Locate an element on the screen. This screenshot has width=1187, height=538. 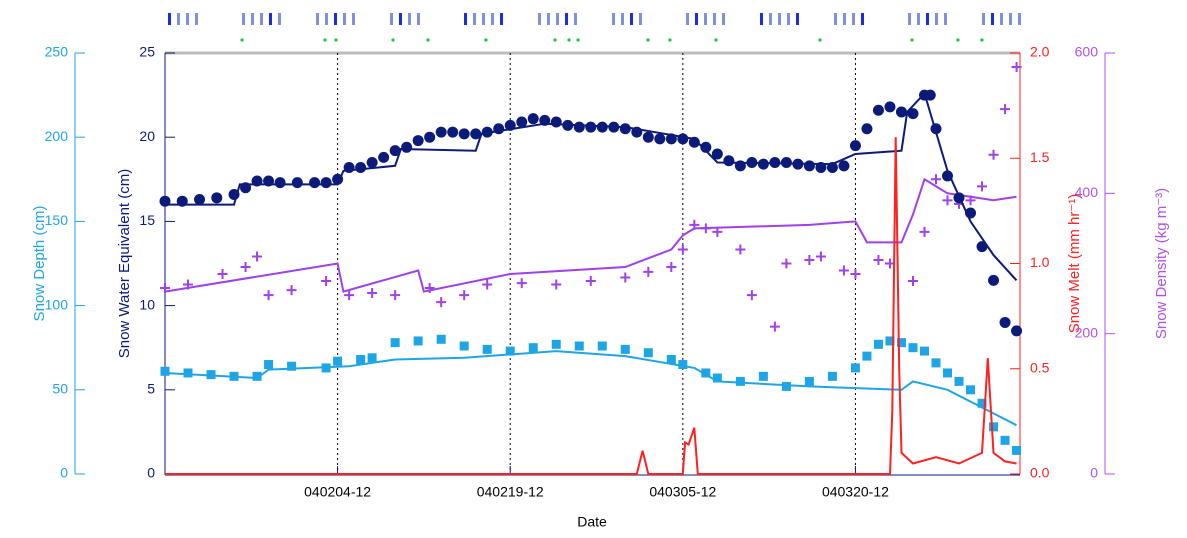
y-tick-label: 150 is located at coordinates (57, 220).